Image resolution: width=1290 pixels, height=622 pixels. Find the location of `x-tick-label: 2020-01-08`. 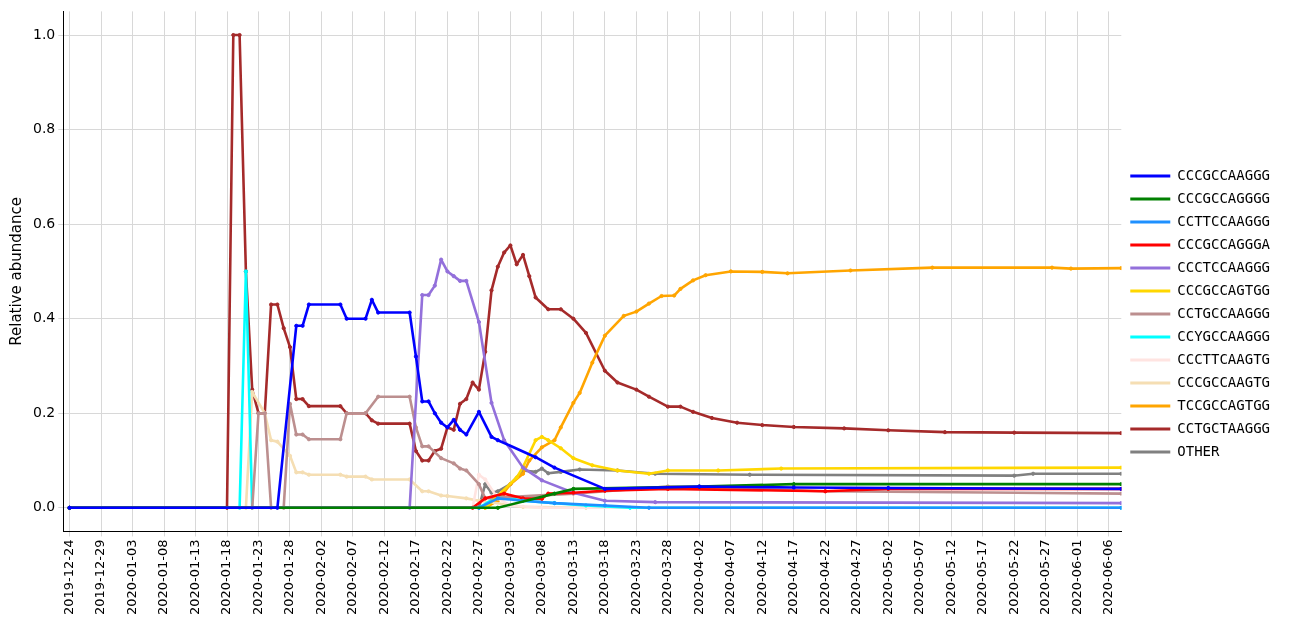

x-tick-label: 2020-01-08 is located at coordinates (163, 577).